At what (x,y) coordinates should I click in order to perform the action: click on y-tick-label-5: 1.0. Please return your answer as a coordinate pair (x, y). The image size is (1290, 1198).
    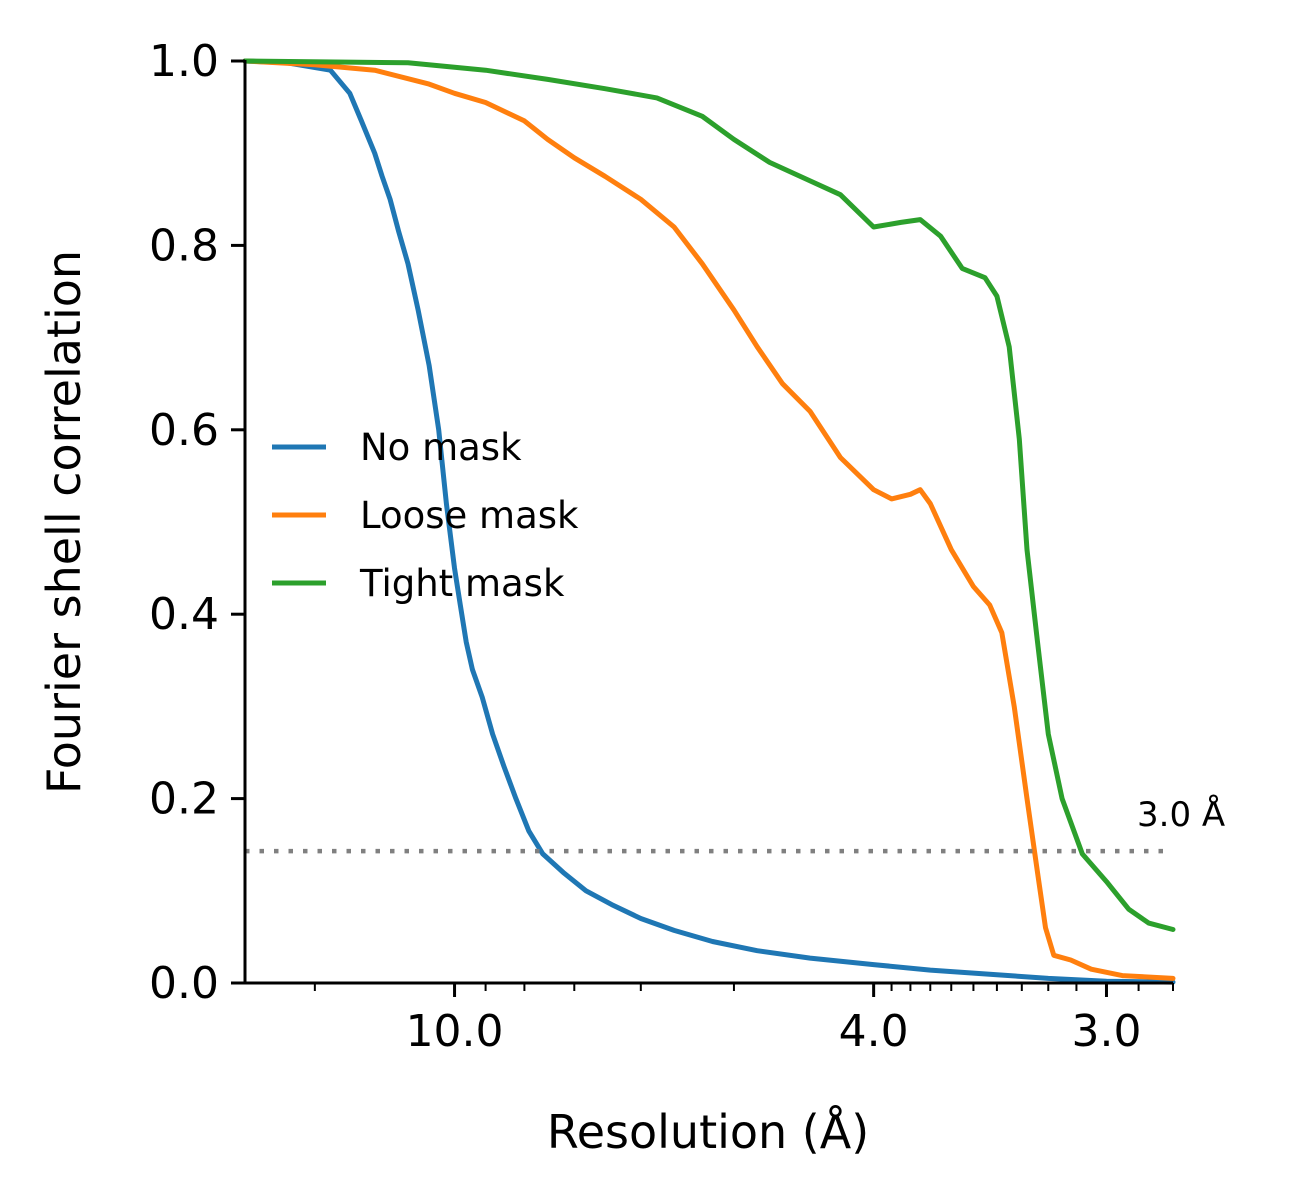
    Looking at the image, I should click on (184, 61).